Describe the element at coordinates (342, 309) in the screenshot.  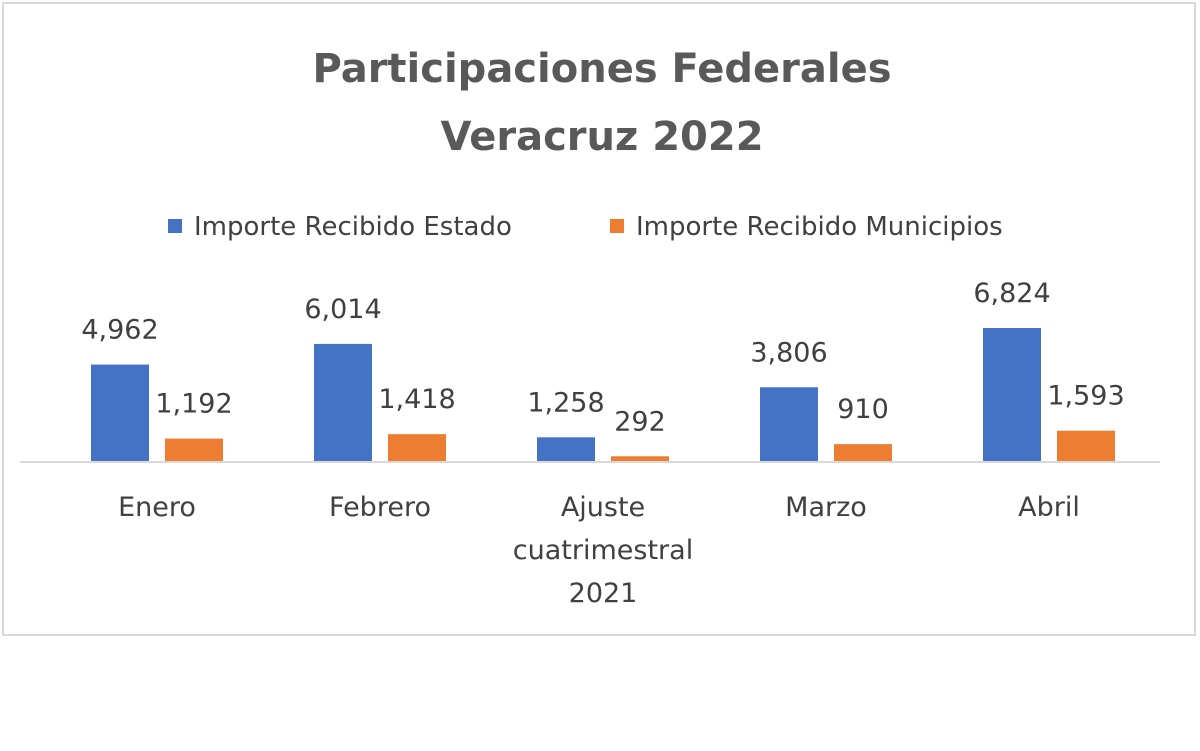
I see `data-label: 6,014` at that location.